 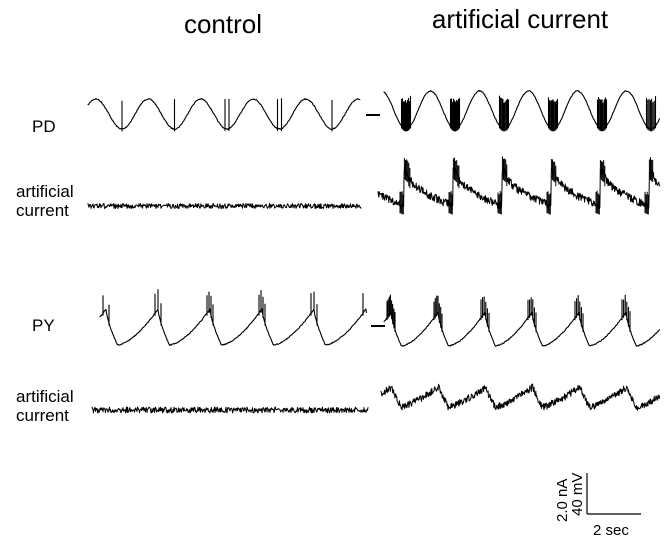 What do you see at coordinates (597, 506) in the screenshot?
I see `scale-bar: 2.0 nA 40 mV 2 sec` at bounding box center [597, 506].